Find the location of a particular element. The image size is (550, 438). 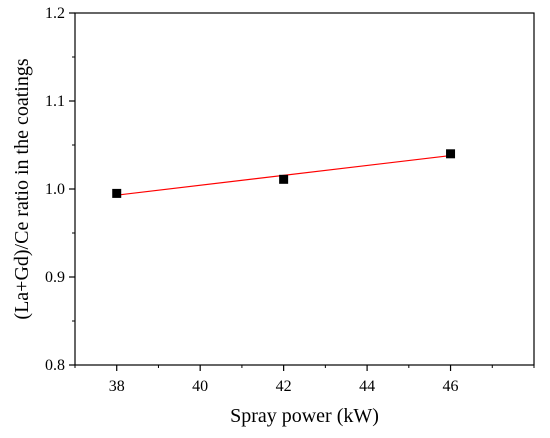

x-axis-title: Spray power (kW) is located at coordinates (304, 416).